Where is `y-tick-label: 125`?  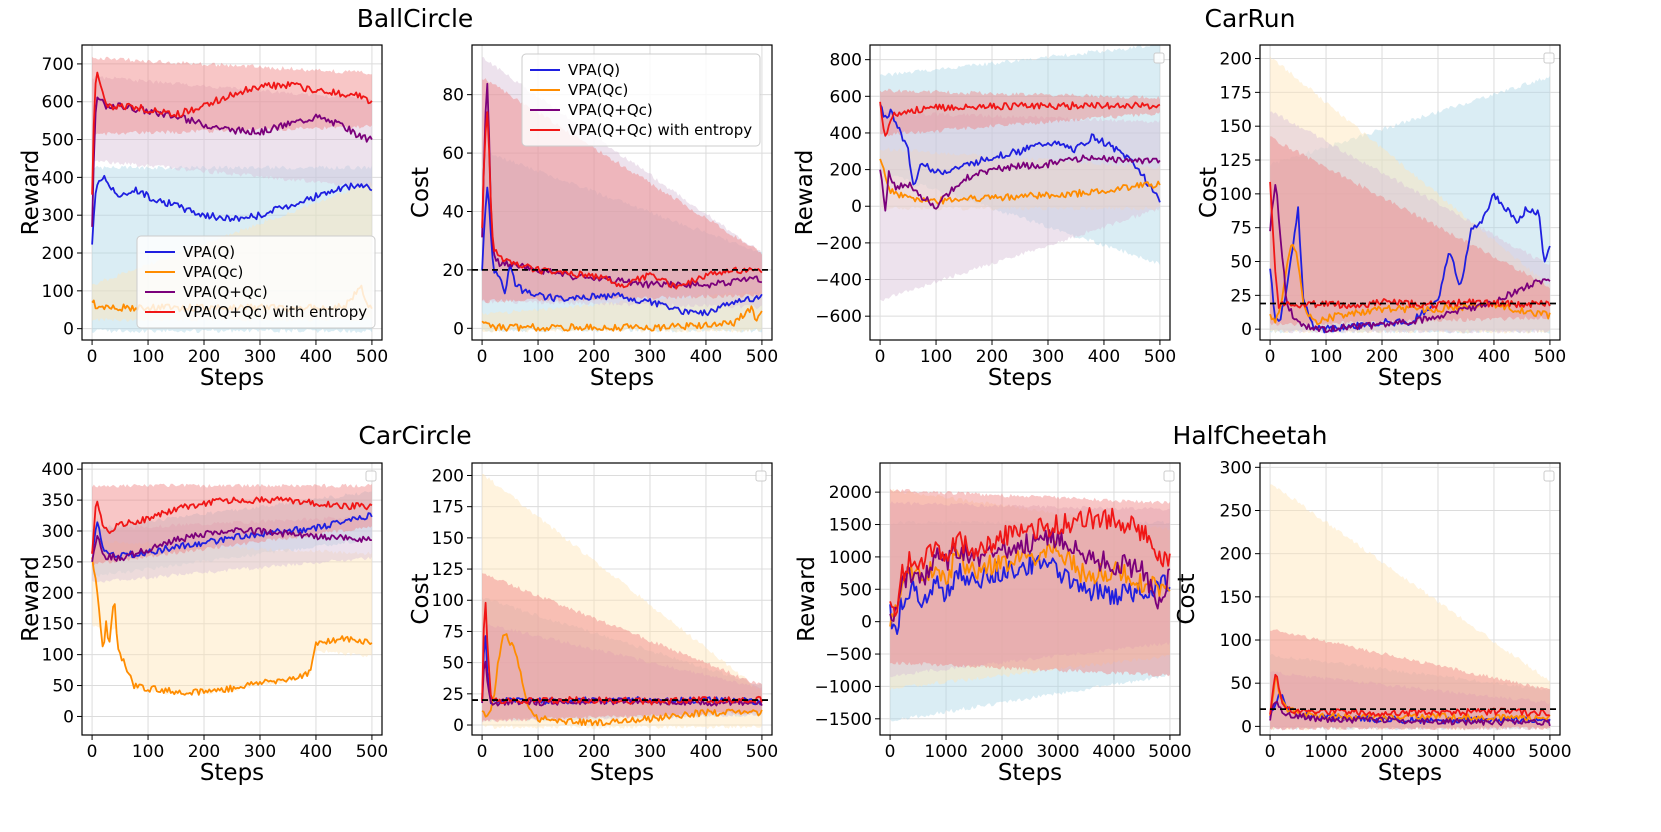 y-tick-label: 125 is located at coordinates (1236, 161).